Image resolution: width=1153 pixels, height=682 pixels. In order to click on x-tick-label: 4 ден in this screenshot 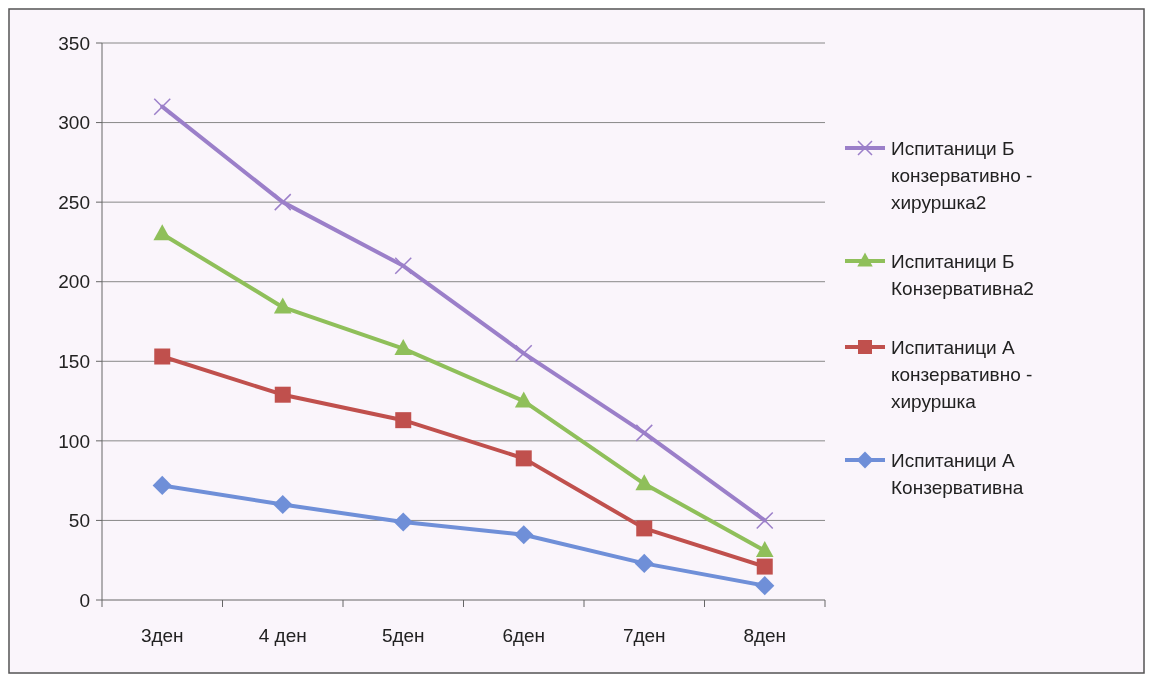, I will do `click(282, 635)`.